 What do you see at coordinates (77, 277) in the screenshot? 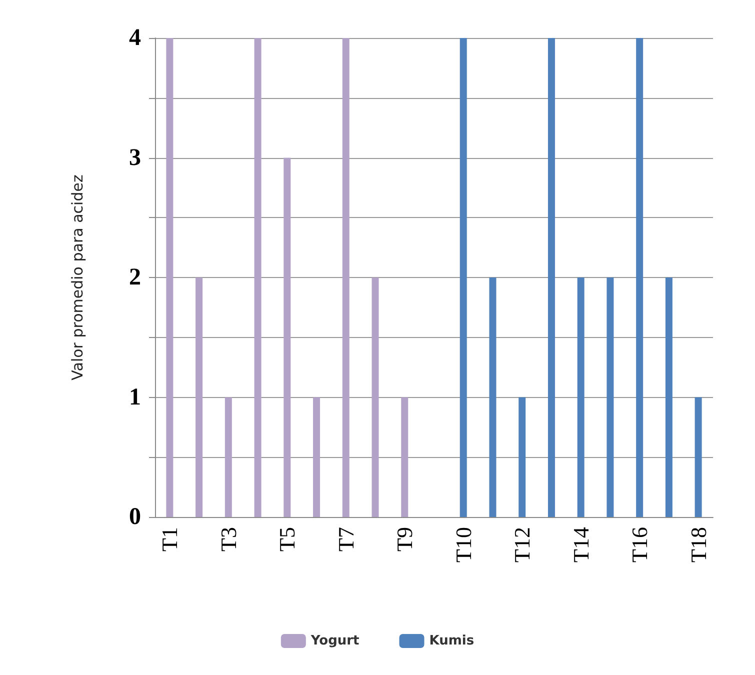
I see `y-axis-title: Valor promedio para acidez` at bounding box center [77, 277].